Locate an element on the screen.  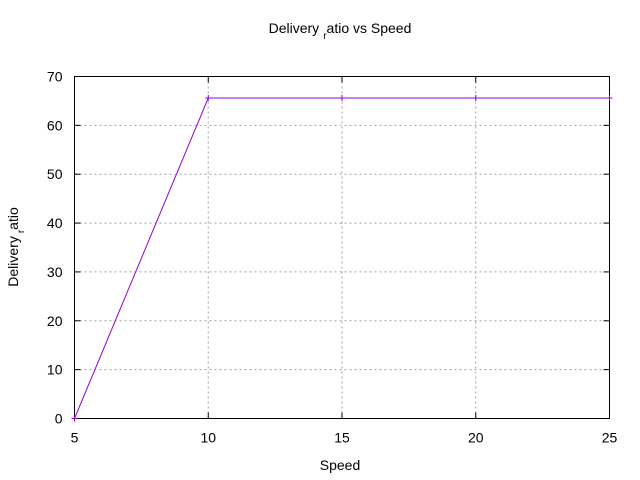
x-tick-label: 20 is located at coordinates (476, 438).